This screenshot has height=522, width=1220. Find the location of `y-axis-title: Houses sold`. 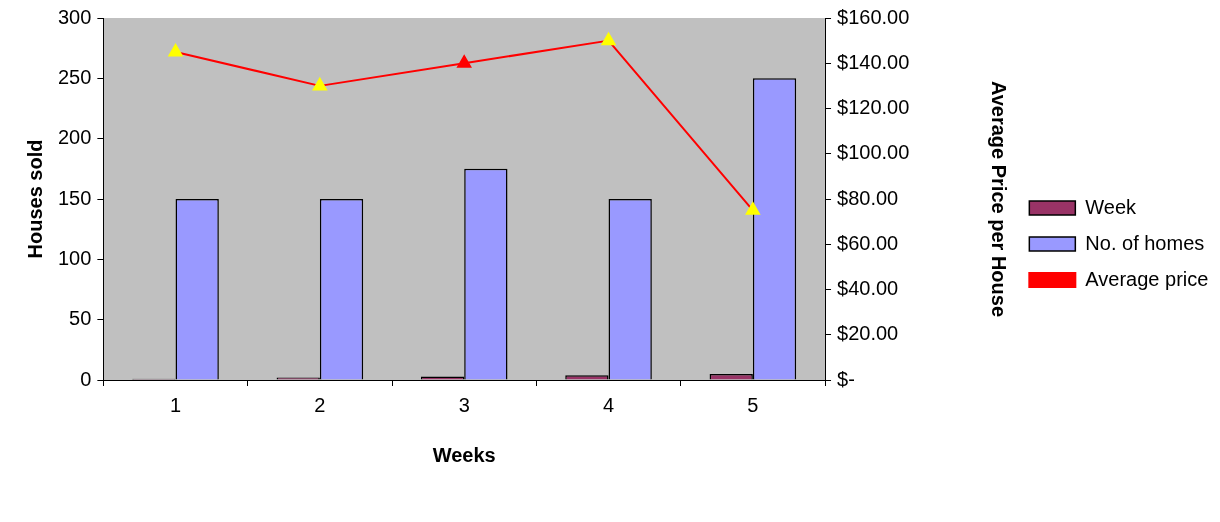

y-axis-title: Houses sold is located at coordinates (34, 199).